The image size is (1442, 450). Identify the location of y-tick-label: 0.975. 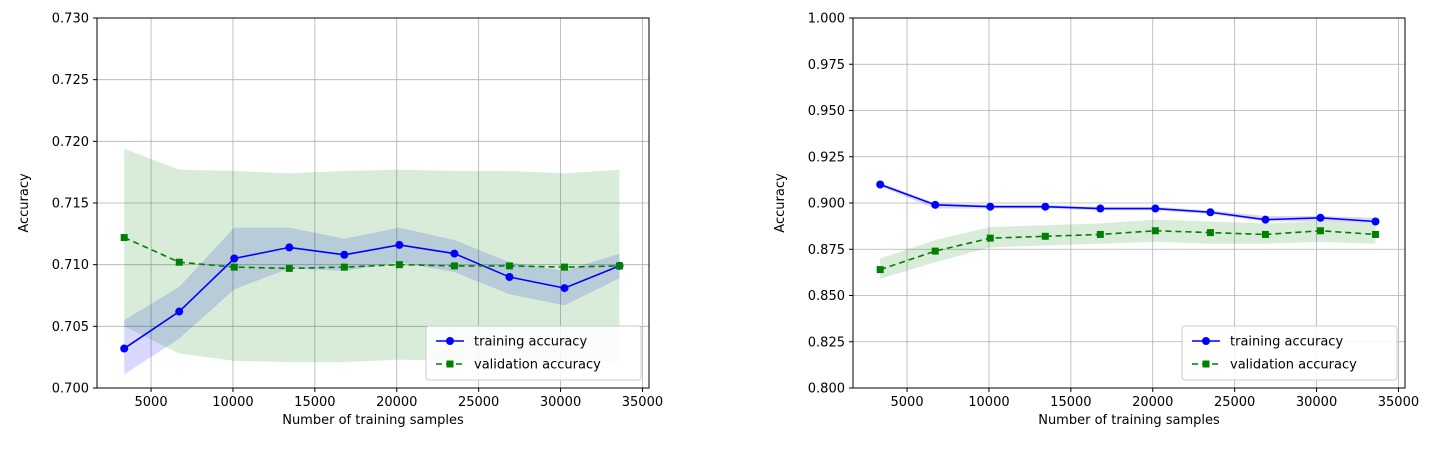
(826, 65).